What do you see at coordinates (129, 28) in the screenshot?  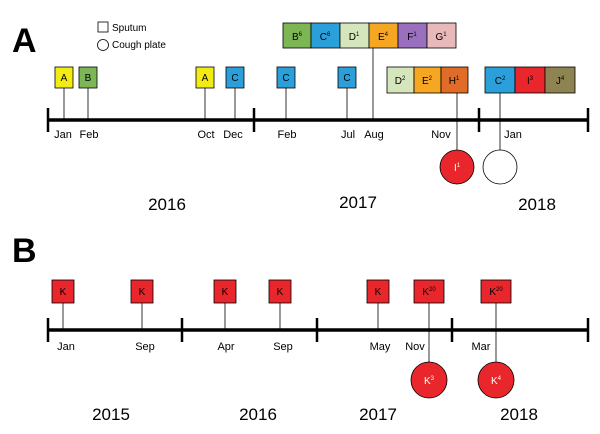 I see `legend-sputum-label: Sputum` at bounding box center [129, 28].